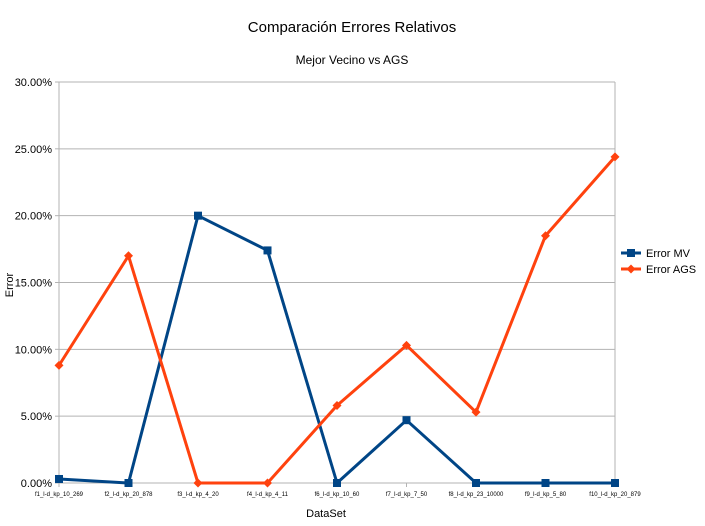  I want to click on x-tick-label: f7_l-d_kp_7_50, so click(407, 495).